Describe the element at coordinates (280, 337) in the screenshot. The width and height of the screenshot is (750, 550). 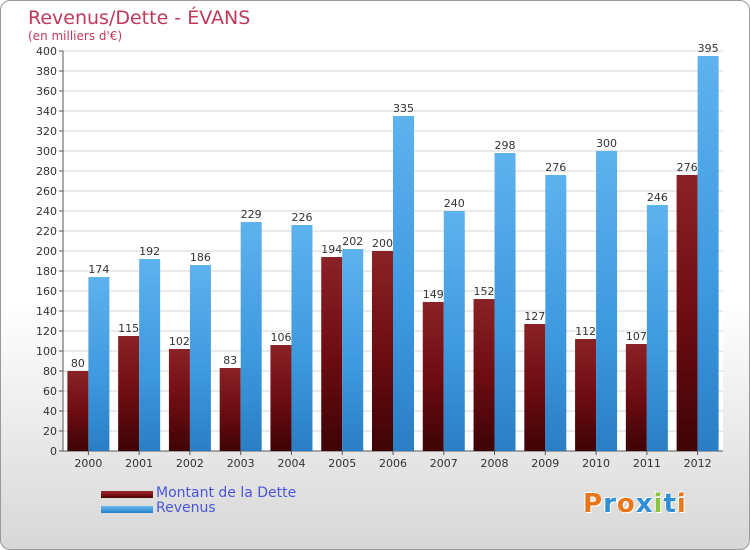
I see `data-label-dette: 106` at that location.